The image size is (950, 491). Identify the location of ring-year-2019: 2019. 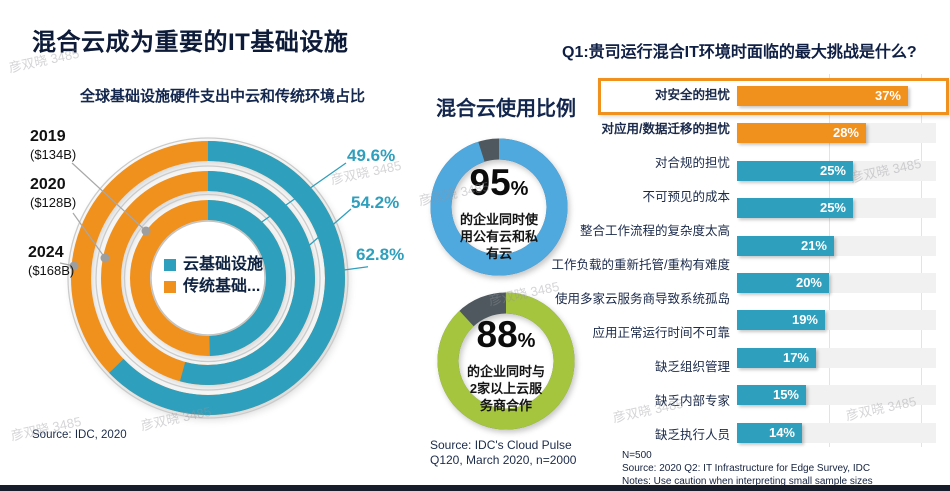
(48, 136).